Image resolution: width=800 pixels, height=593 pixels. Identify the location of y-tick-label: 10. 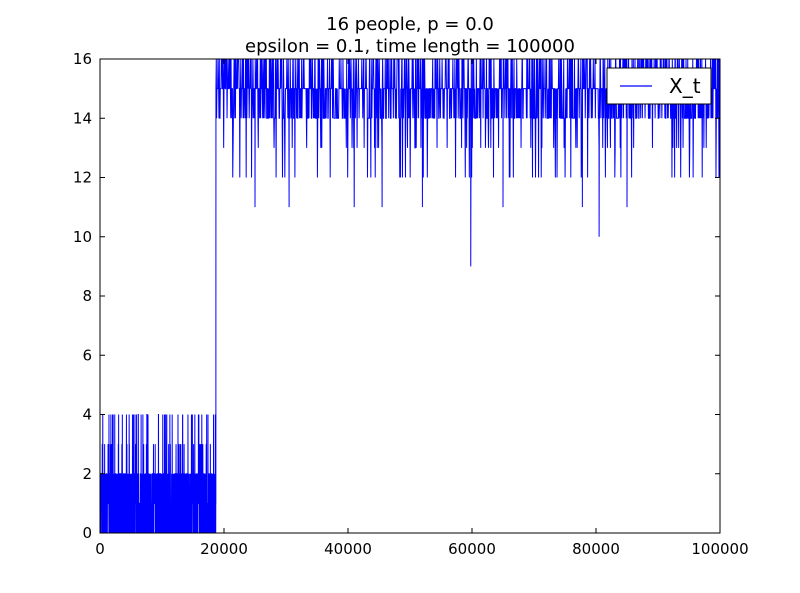
(82, 237).